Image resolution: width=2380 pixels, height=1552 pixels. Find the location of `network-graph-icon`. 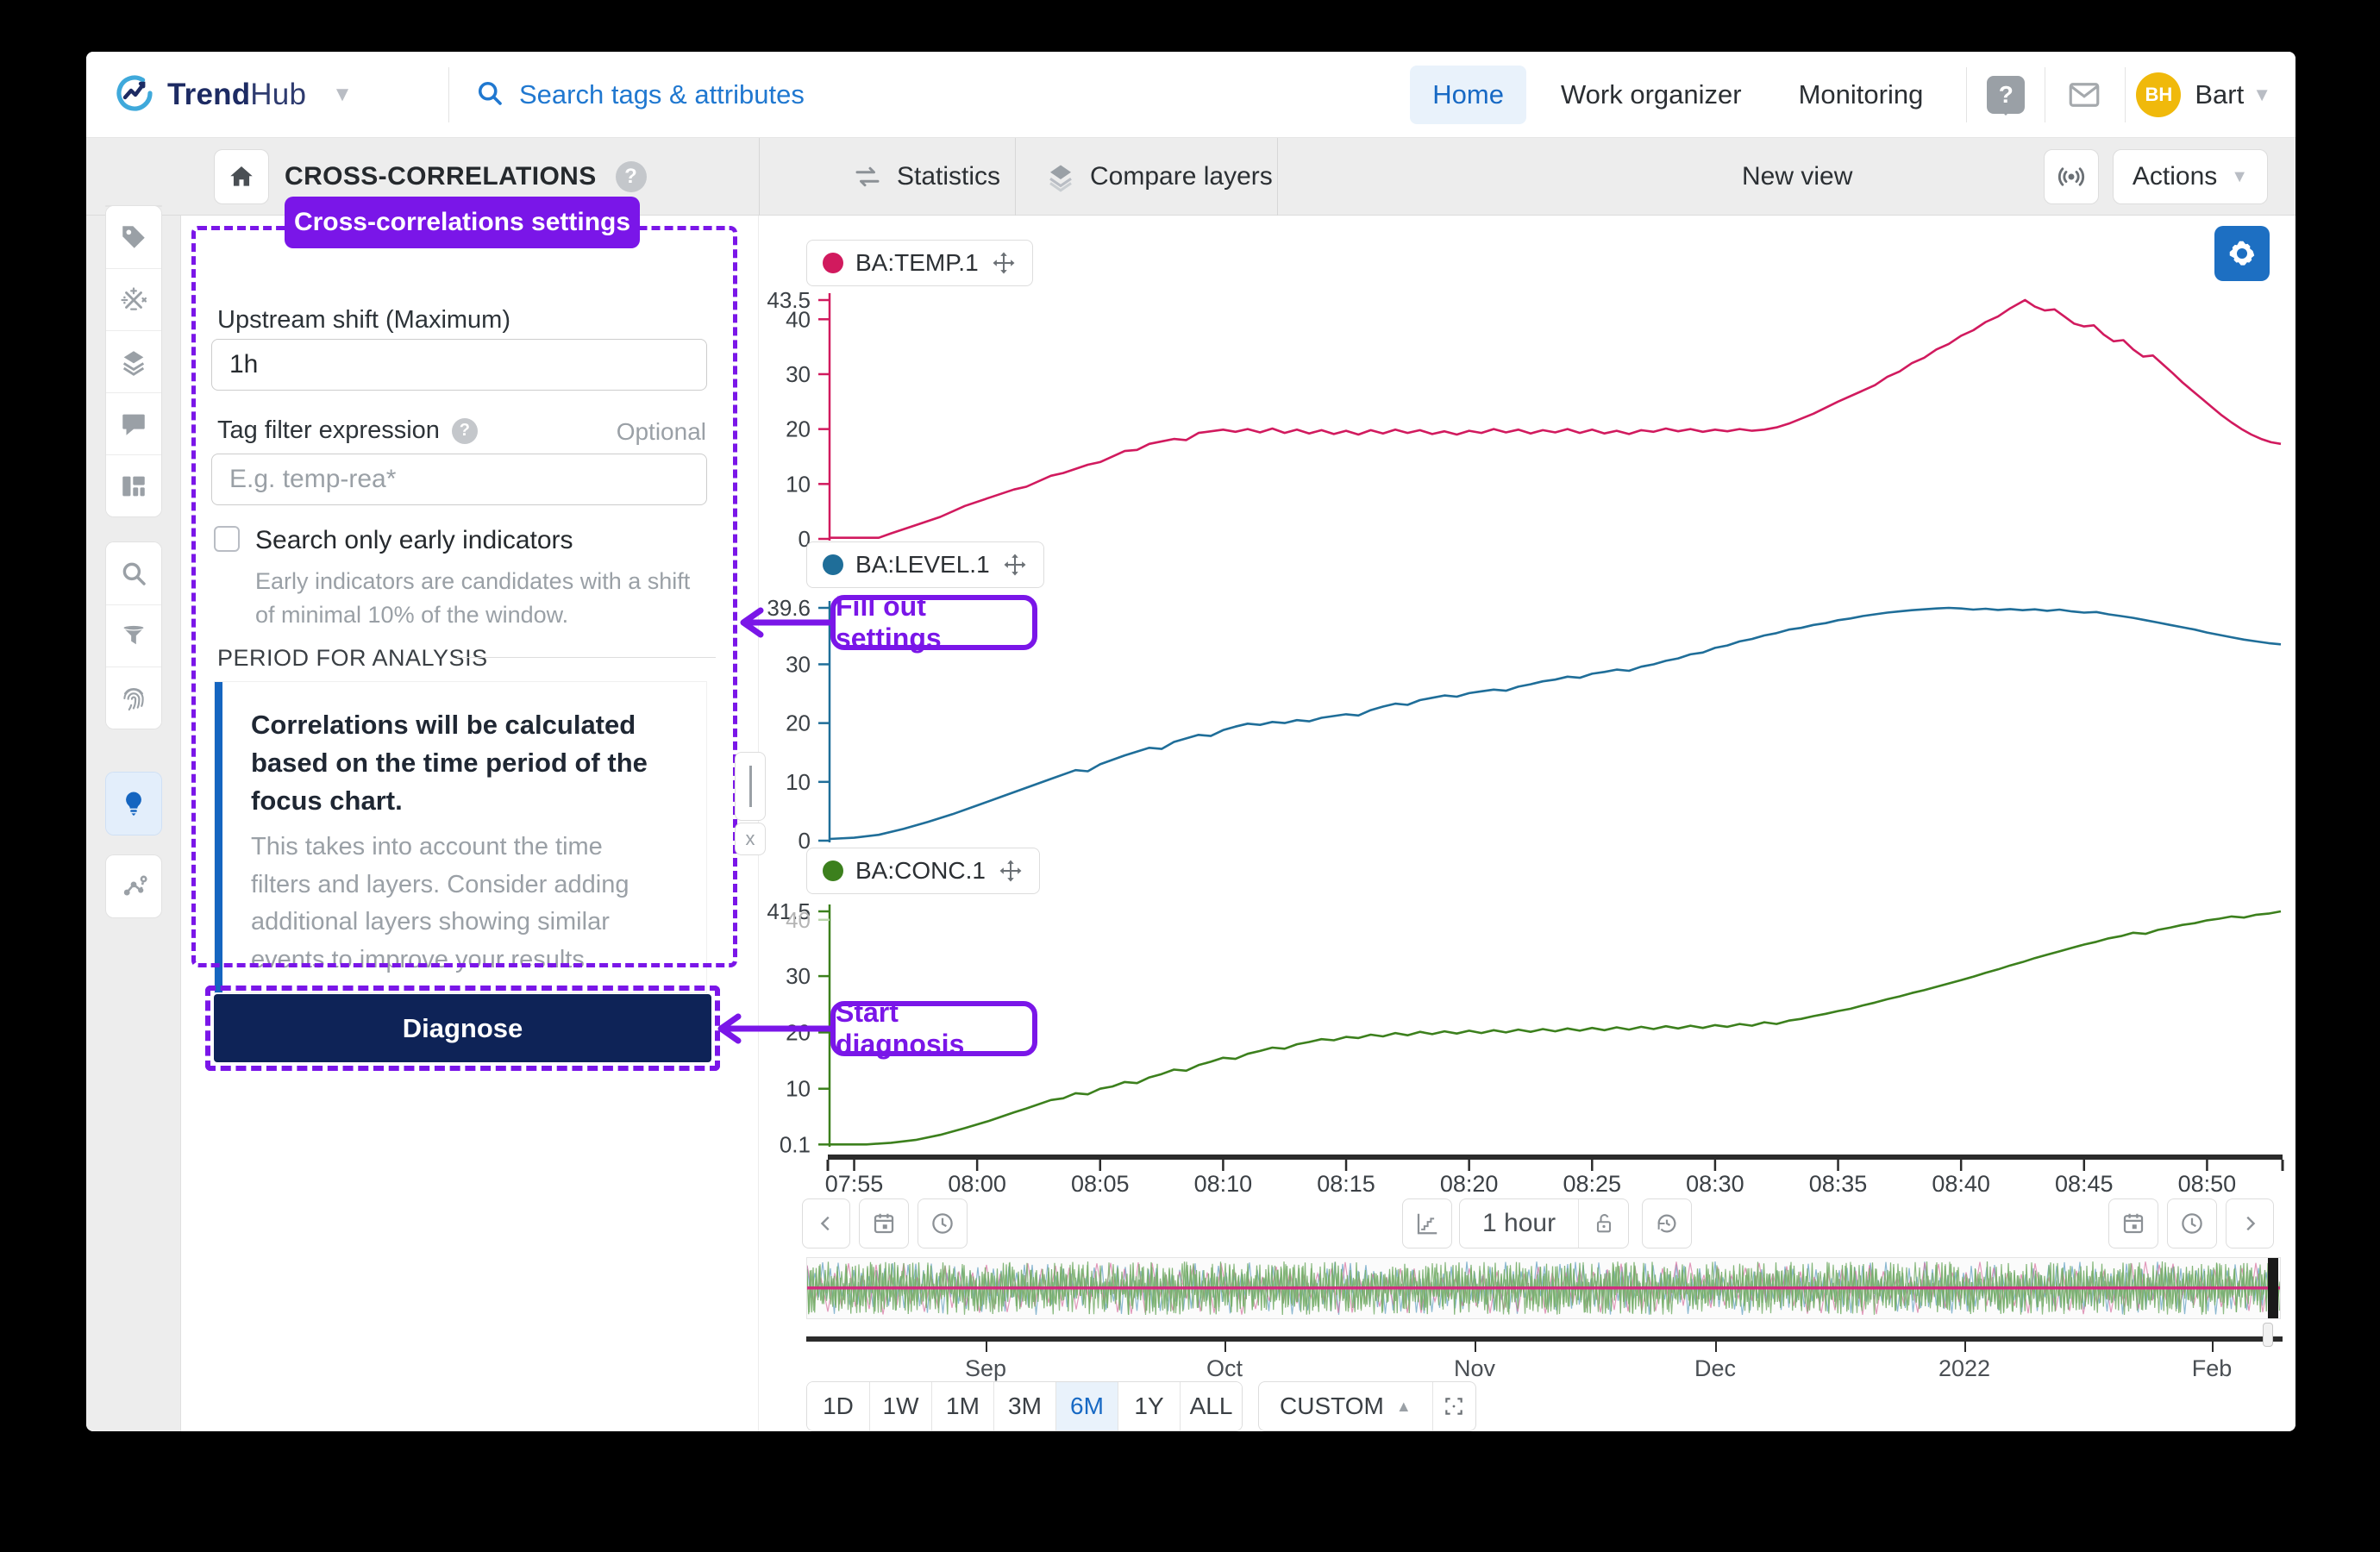

network-graph-icon is located at coordinates (135, 886).